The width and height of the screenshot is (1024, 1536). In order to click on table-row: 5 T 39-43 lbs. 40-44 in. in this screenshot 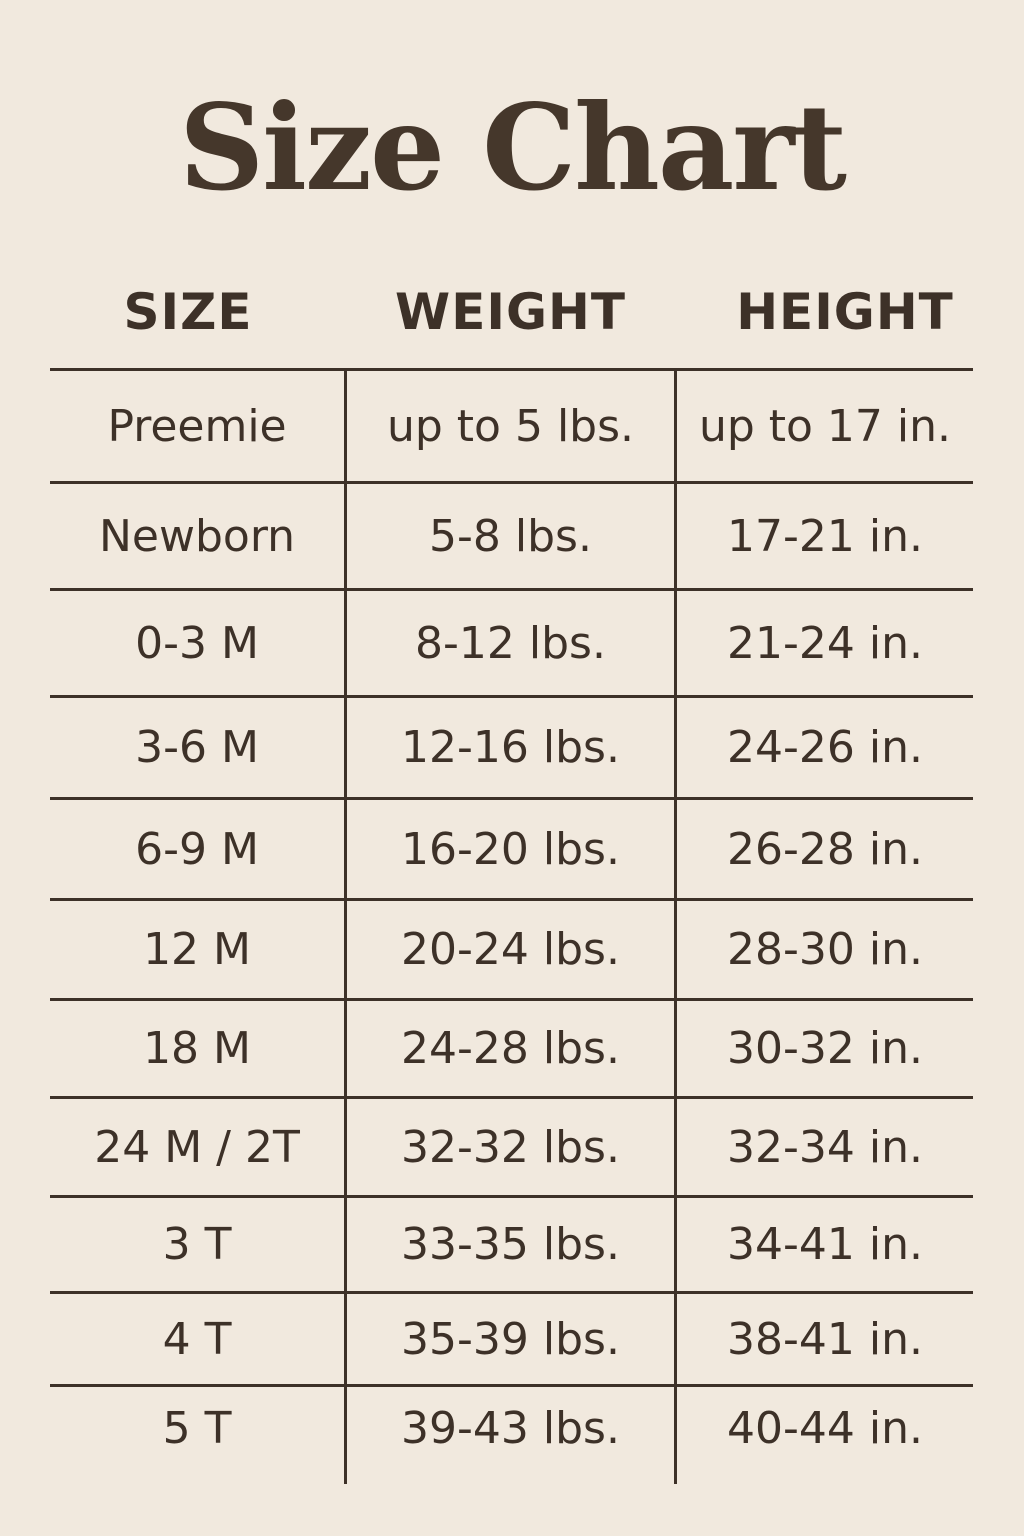, I will do `click(511, 1434)`.